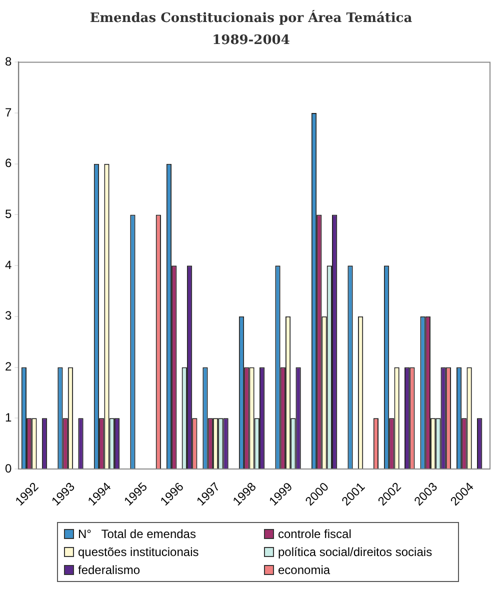 This screenshot has height=592, width=502. I want to click on legend-label: controle fiscal, so click(315, 534).